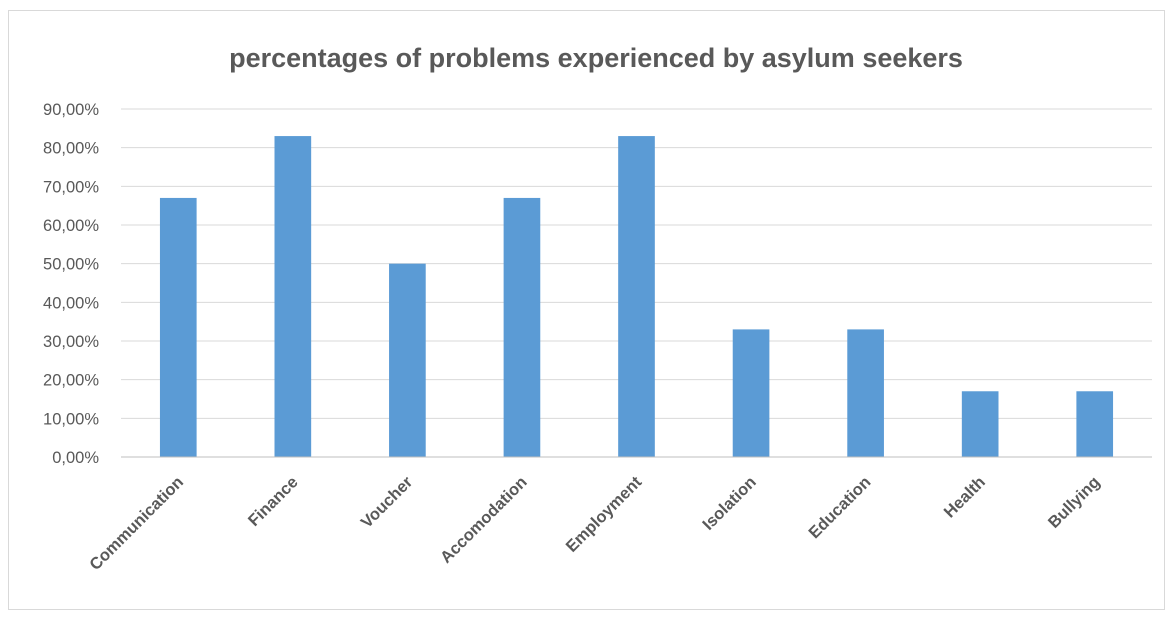 The width and height of the screenshot is (1174, 617). What do you see at coordinates (965, 497) in the screenshot?
I see `x-category-label: Health` at bounding box center [965, 497].